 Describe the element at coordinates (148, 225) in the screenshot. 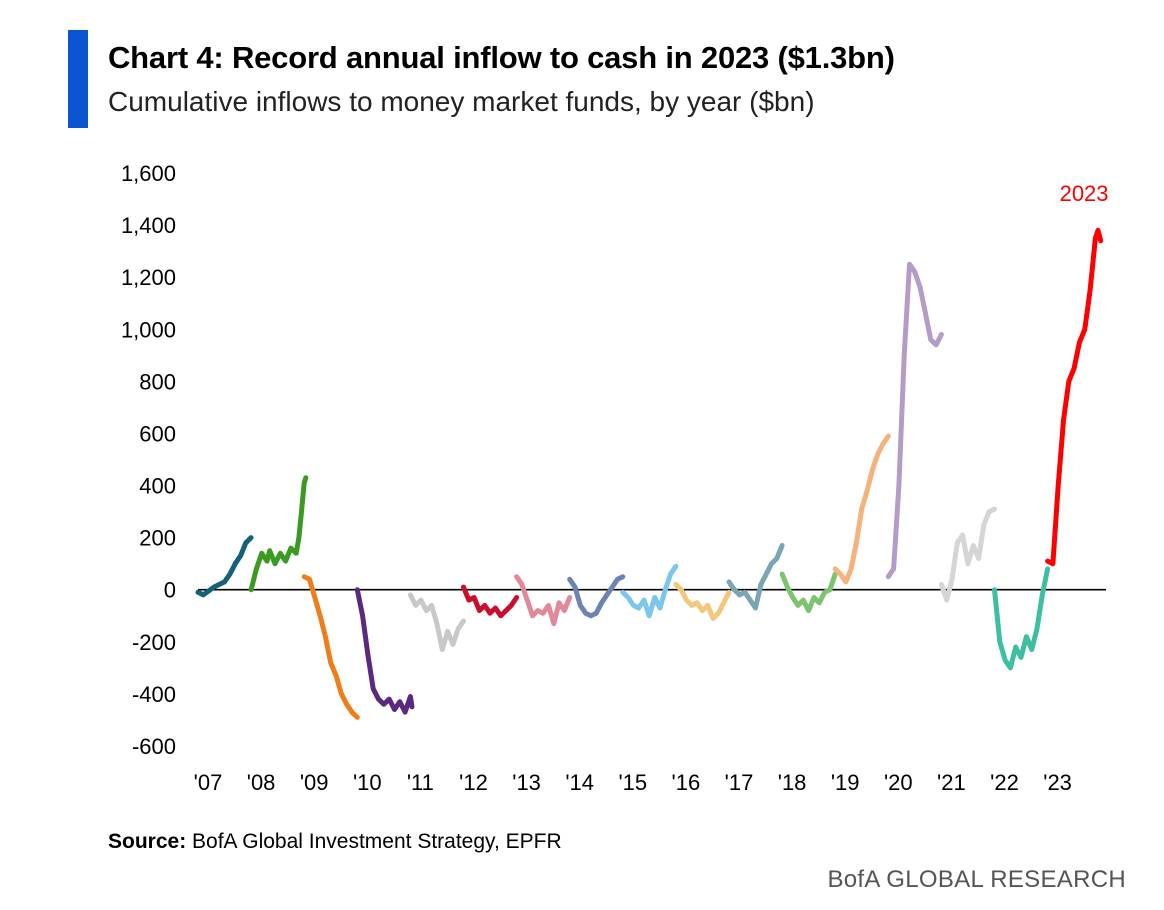

I see `y-tick-label: 1,400` at that location.